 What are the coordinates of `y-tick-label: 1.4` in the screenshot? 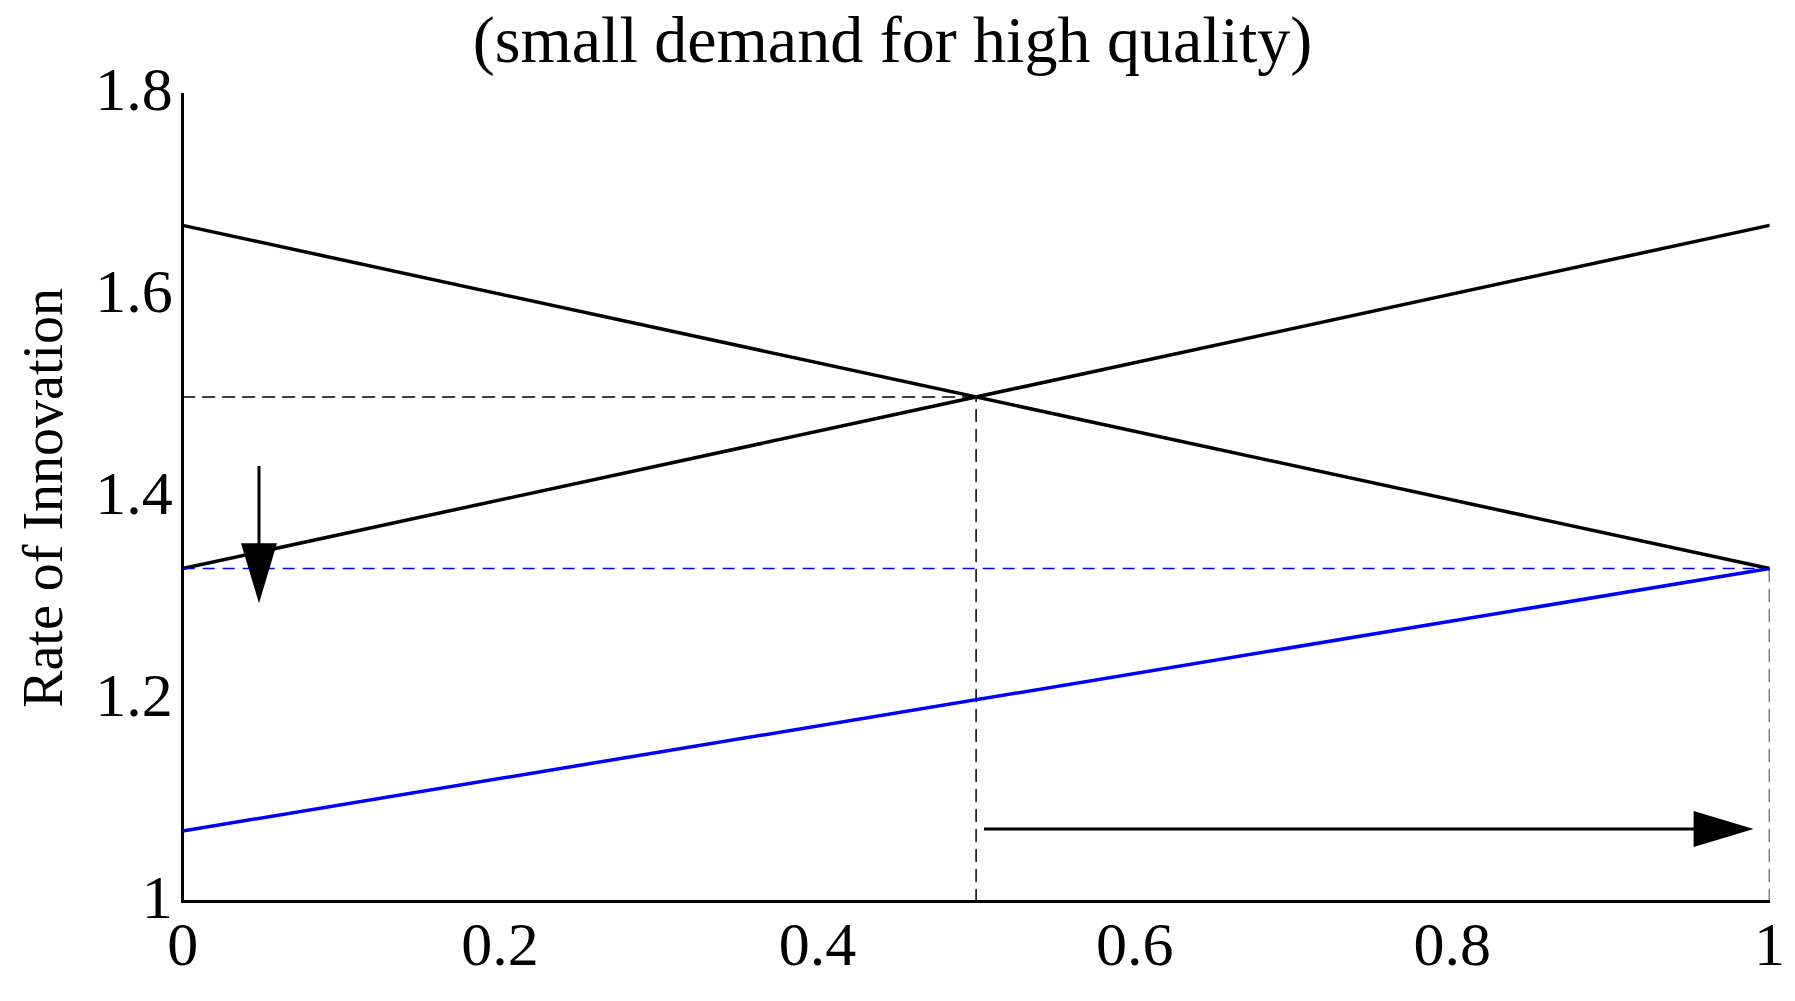 It's located at (134, 493).